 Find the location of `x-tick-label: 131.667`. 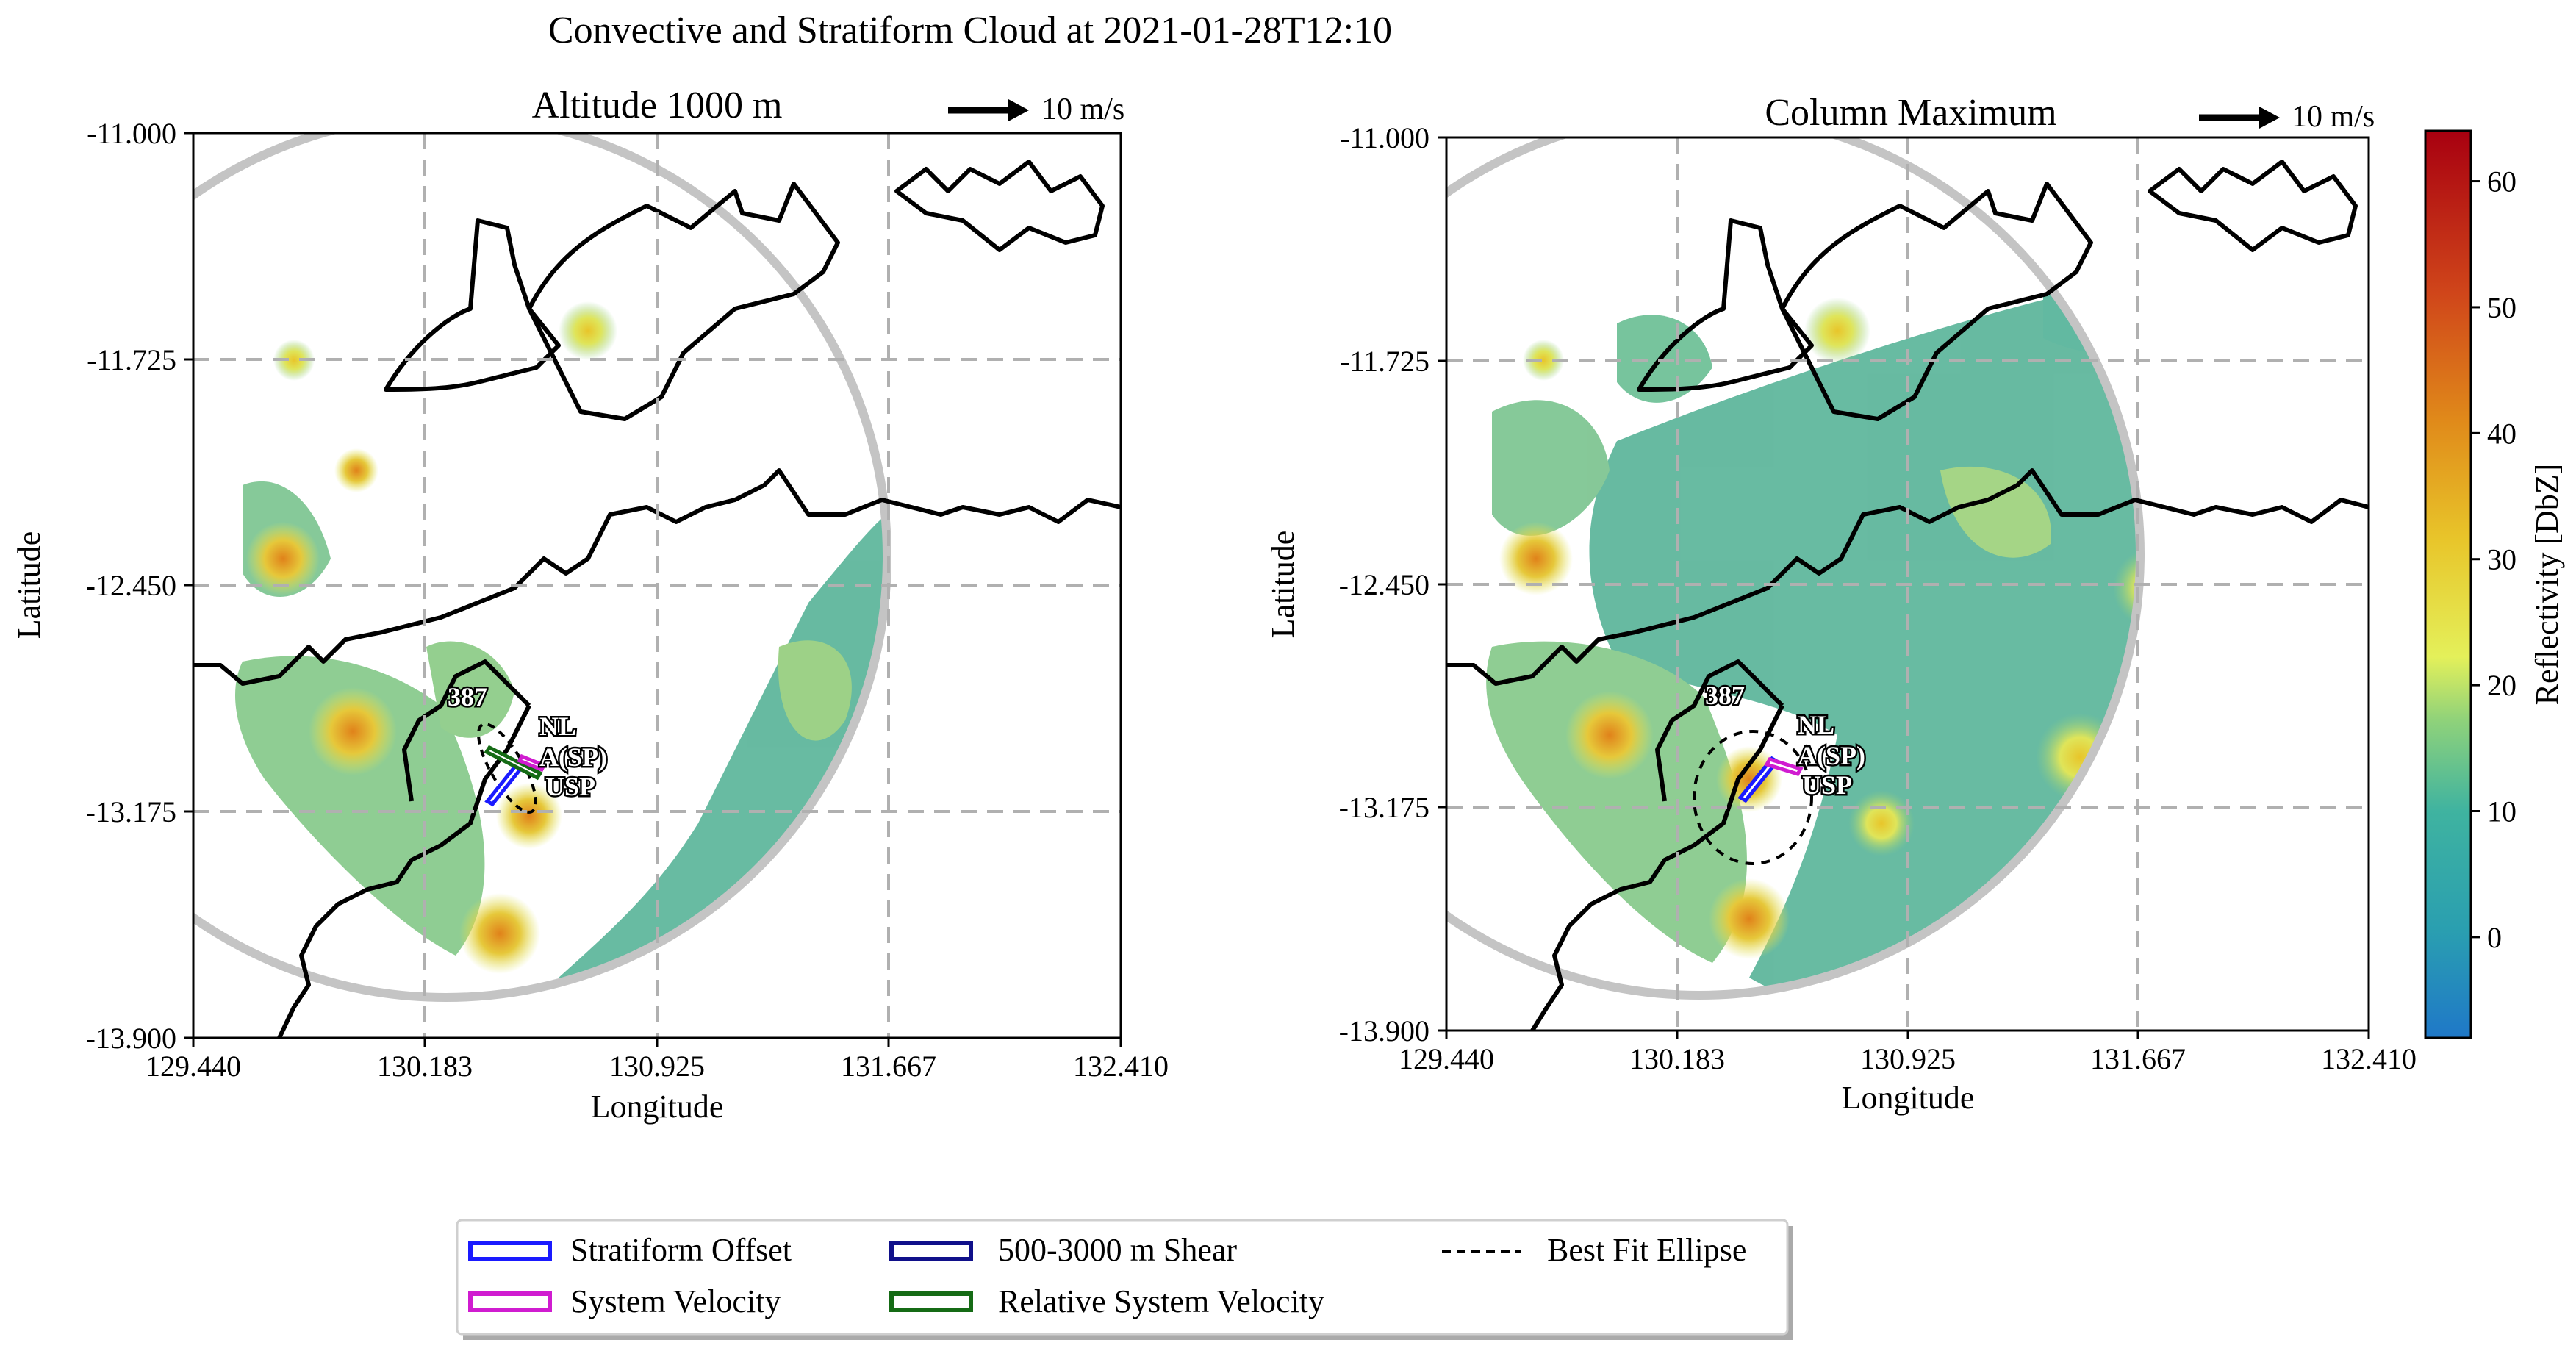

x-tick-label: 131.667 is located at coordinates (2138, 1058).